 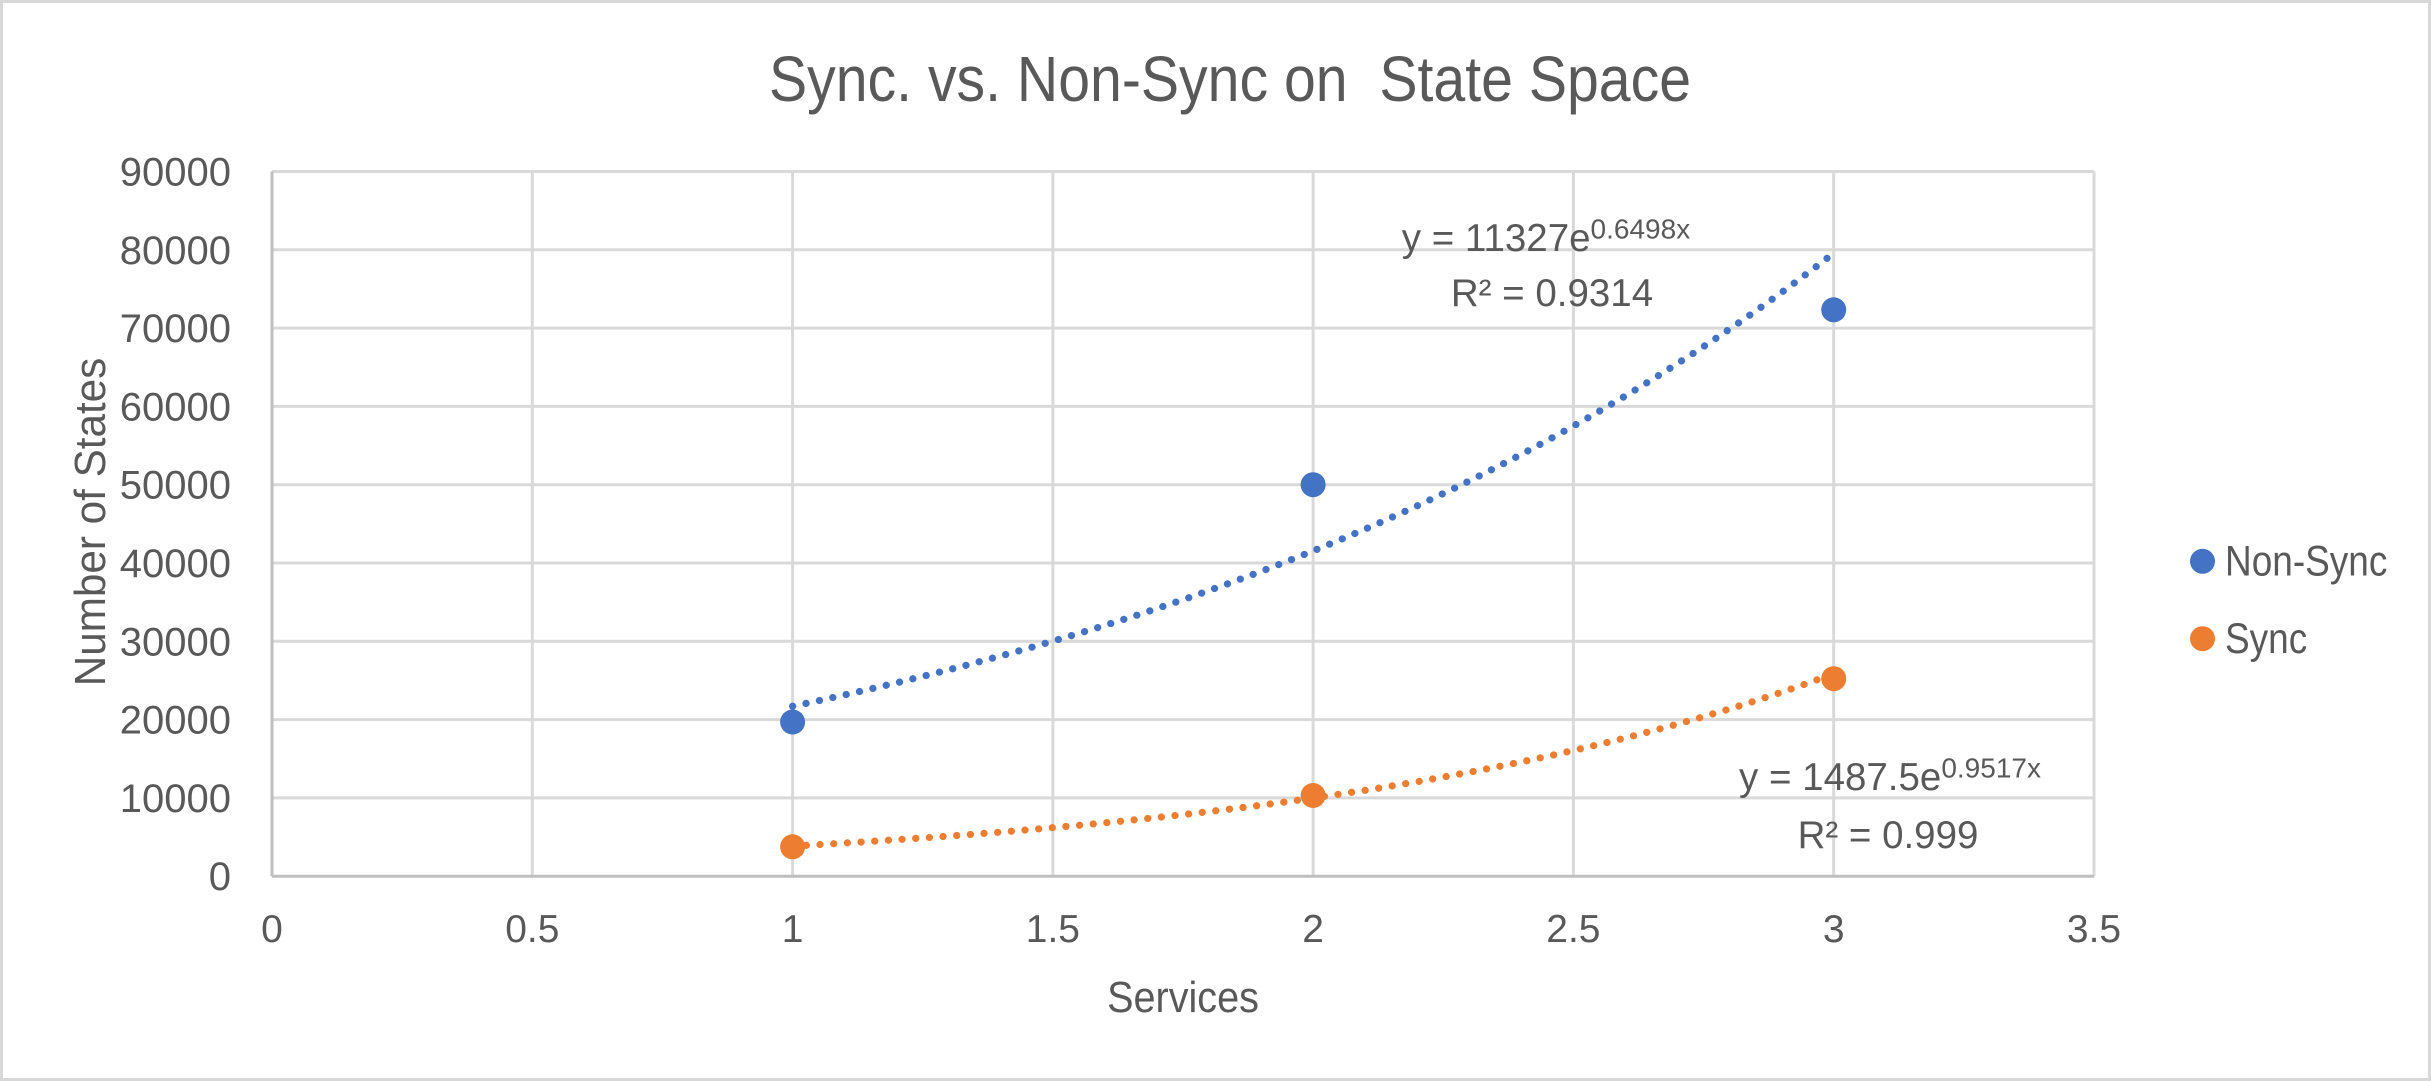 What do you see at coordinates (175, 799) in the screenshot?
I see `svg-text: 10000` at bounding box center [175, 799].